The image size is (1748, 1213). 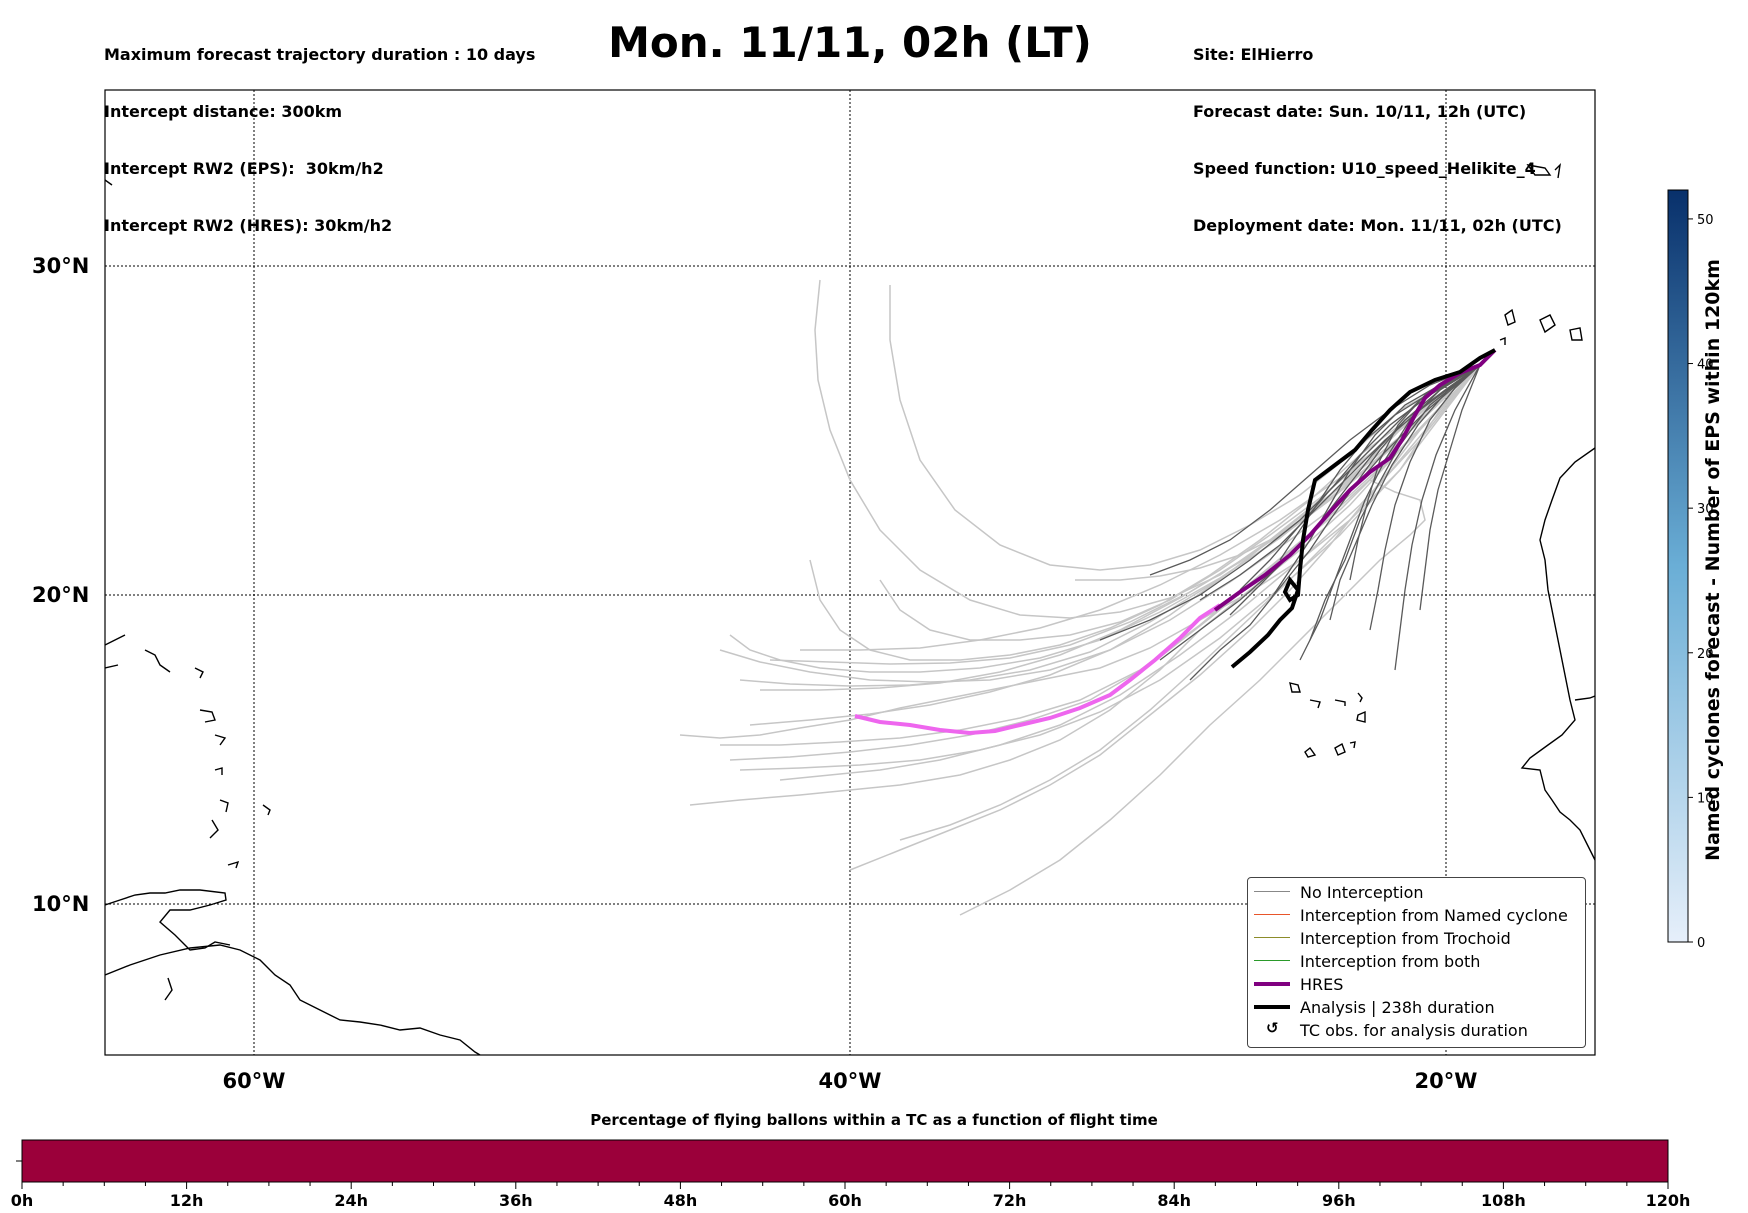 I want to click on hres-trajectory-light, so click(x=1038, y=669).